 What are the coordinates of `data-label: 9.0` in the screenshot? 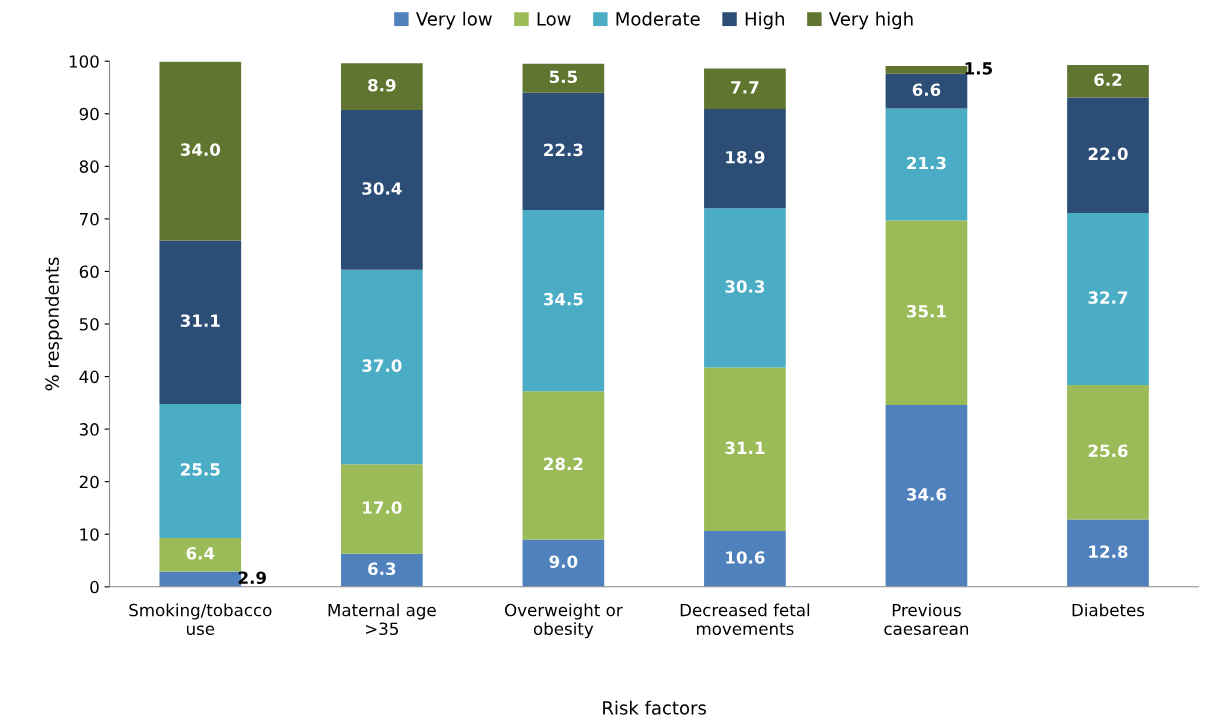 It's located at (563, 561).